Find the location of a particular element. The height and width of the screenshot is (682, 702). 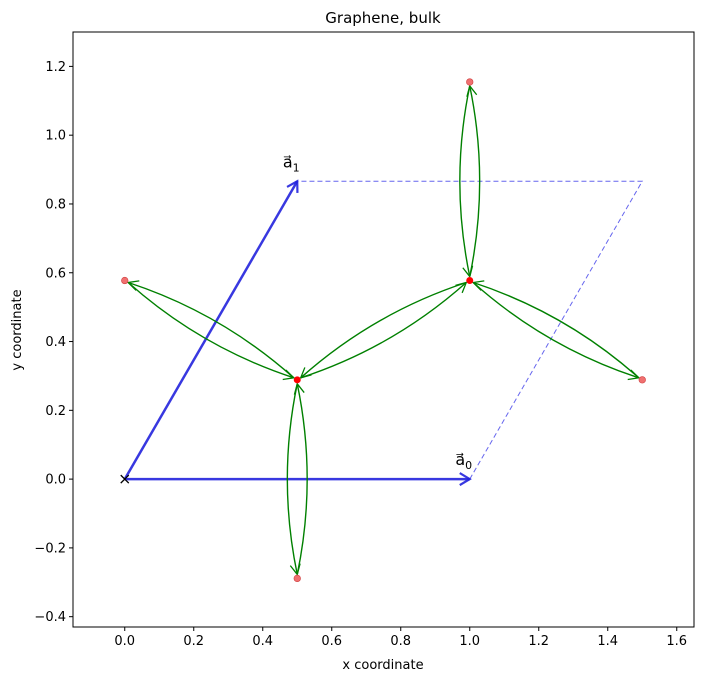

x-tick-label: 0.2 is located at coordinates (193, 641).